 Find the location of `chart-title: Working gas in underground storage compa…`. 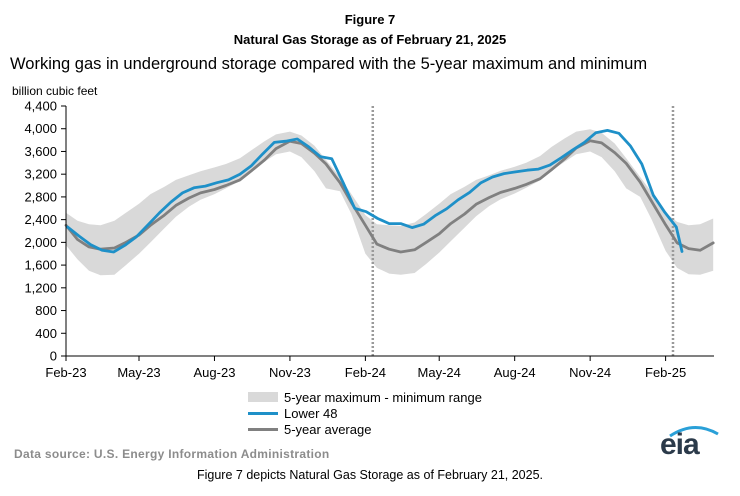

chart-title: Working gas in underground storage compa… is located at coordinates (329, 64).